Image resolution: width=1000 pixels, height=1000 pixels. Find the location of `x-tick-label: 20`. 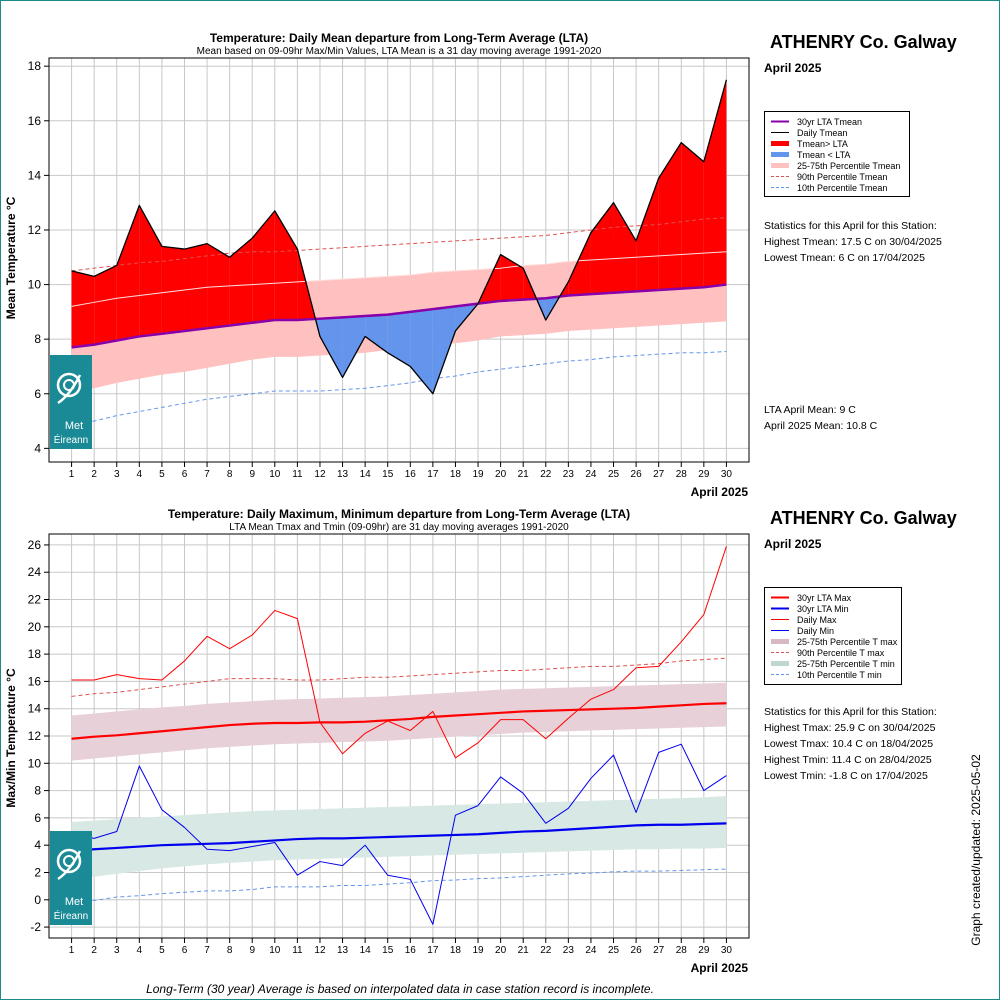

x-tick-label: 20 is located at coordinates (501, 474).